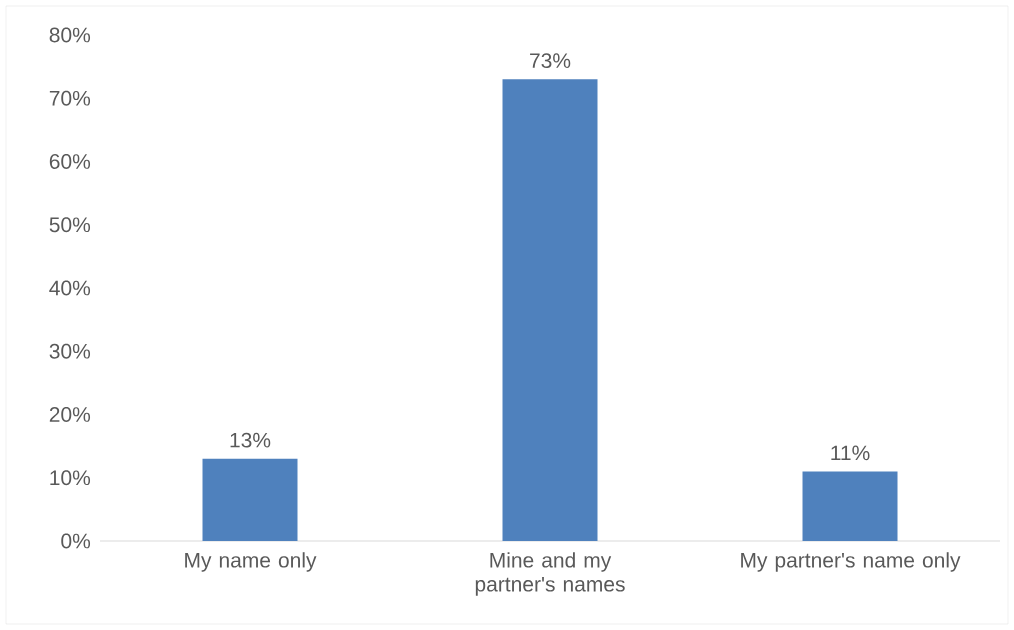 The height and width of the screenshot is (630, 1014). Describe the element at coordinates (70, 351) in the screenshot. I see `y-tick-label: 30%` at that location.